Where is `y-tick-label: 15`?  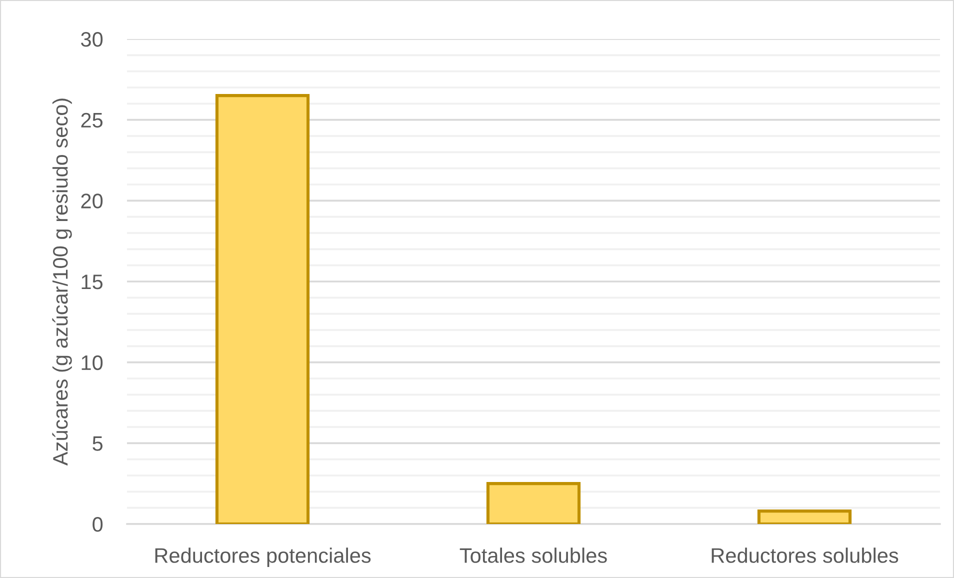
y-tick-label: 15 is located at coordinates (92, 282).